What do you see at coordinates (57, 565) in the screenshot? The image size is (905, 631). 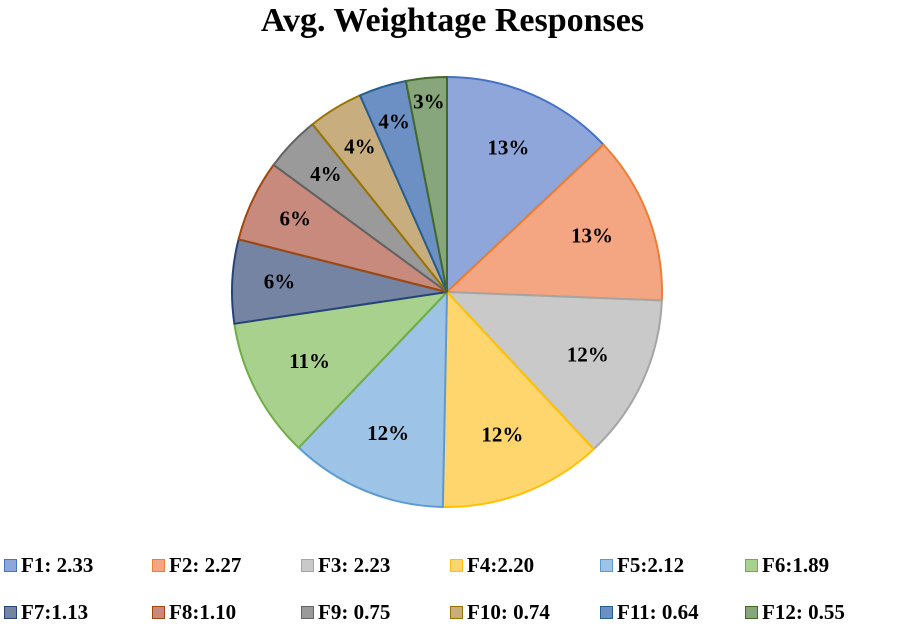 I see `legend-label: F1: 2.33` at bounding box center [57, 565].